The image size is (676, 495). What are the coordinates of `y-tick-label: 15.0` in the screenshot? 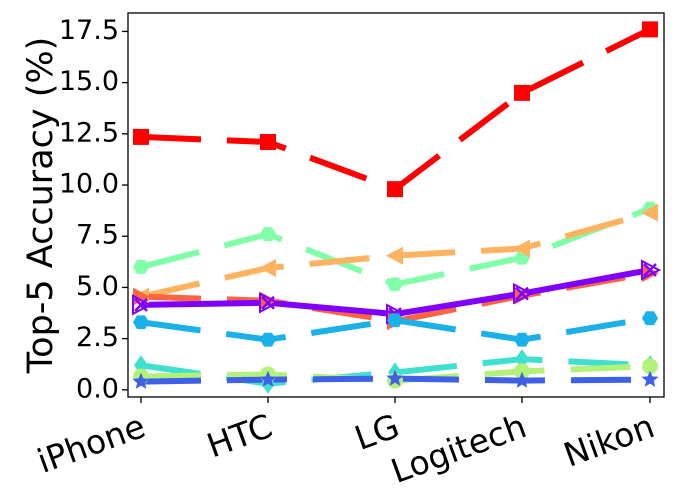 It's located at (89, 81).